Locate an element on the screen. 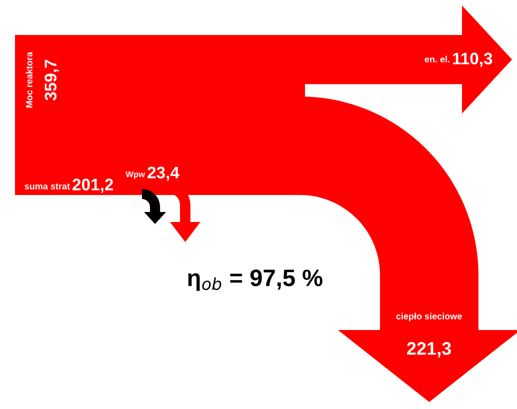 Image resolution: width=517 pixels, height=409 pixels. data-label: 359,7 is located at coordinates (51, 80).